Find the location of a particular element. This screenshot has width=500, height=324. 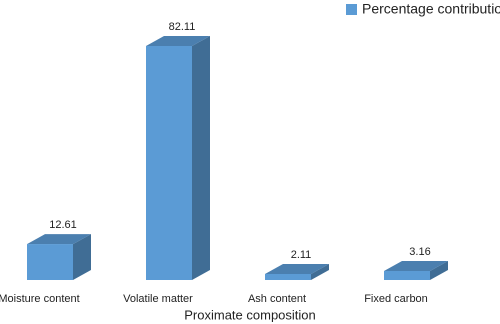

data-label: 2.11 is located at coordinates (301, 255).